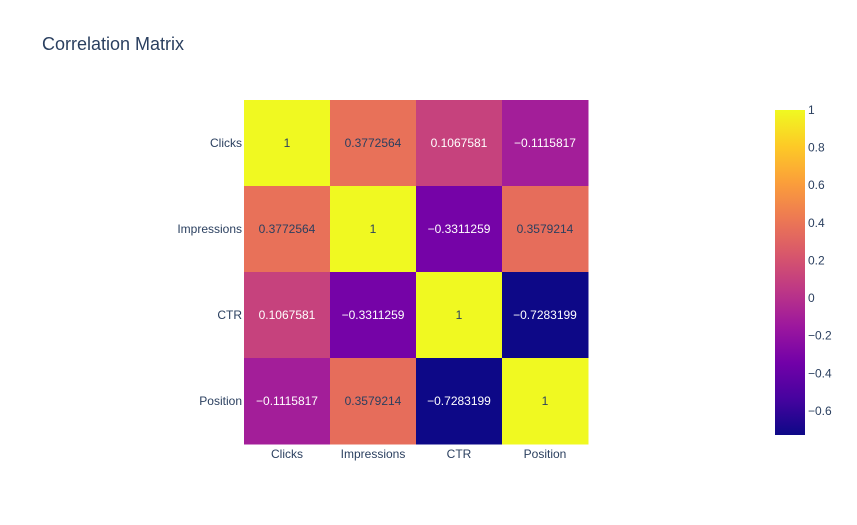 This screenshot has height=525, width=857. Describe the element at coordinates (113, 44) in the screenshot. I see `chart-title: Correlation Matrix` at that location.